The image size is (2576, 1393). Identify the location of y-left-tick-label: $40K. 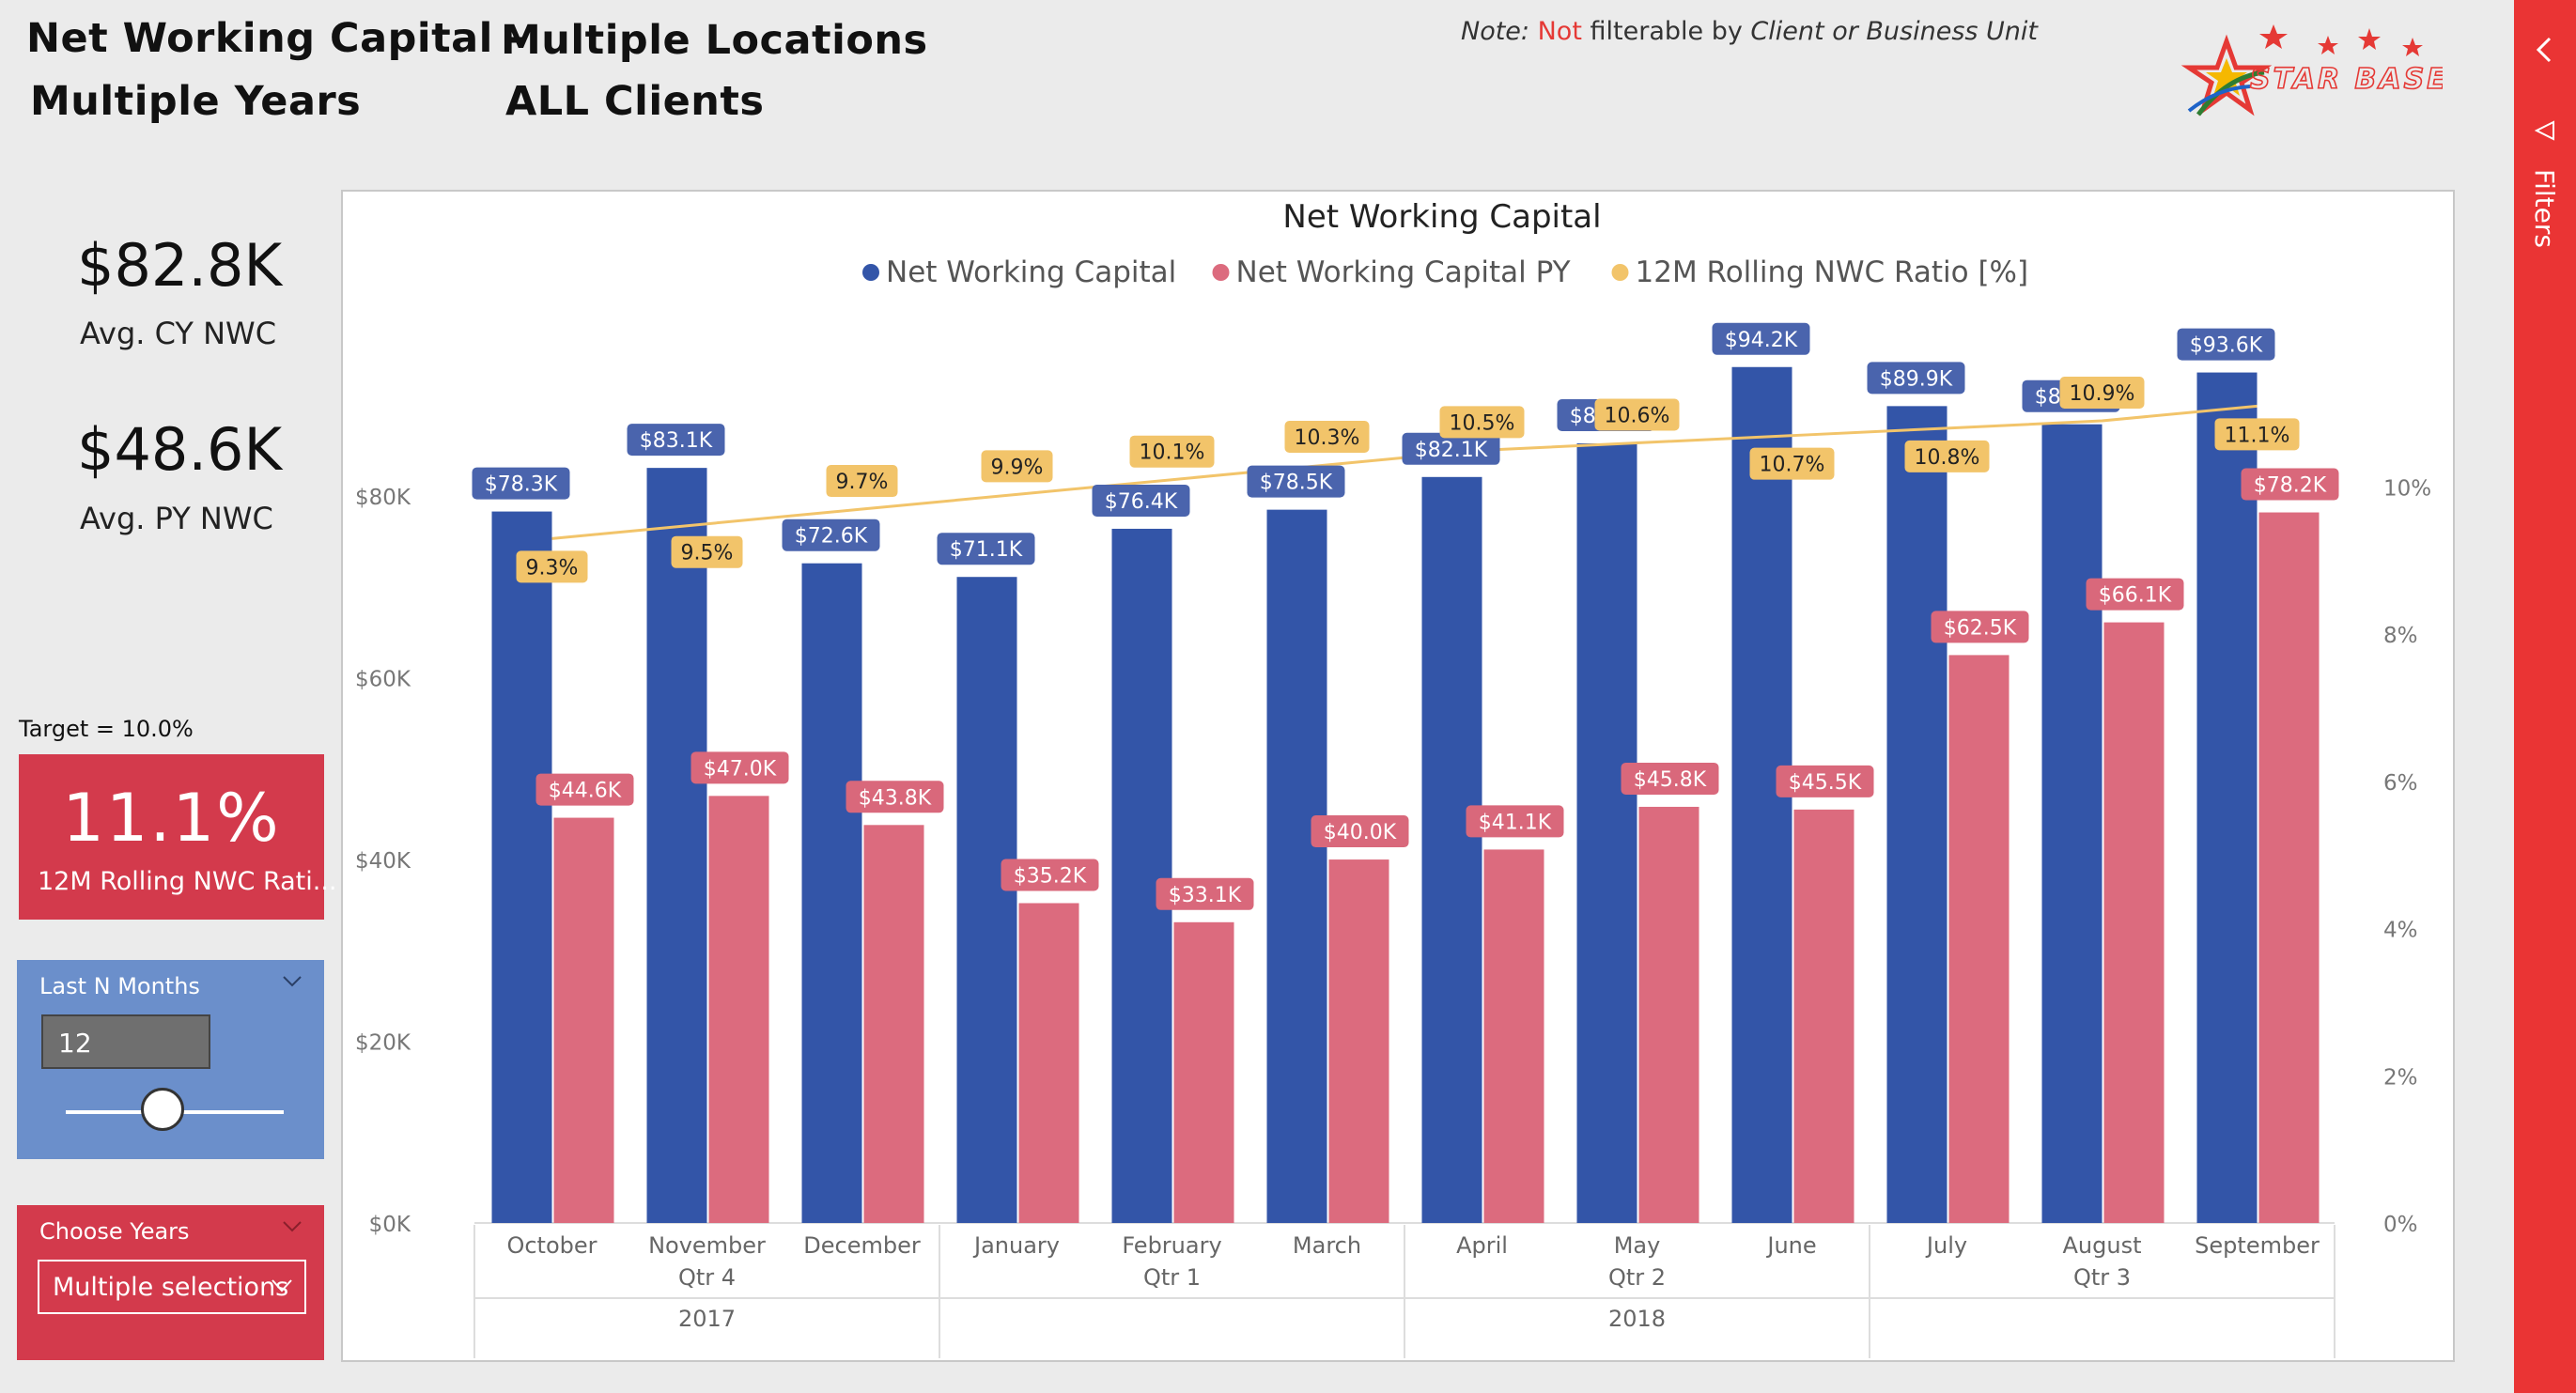
(383, 861).